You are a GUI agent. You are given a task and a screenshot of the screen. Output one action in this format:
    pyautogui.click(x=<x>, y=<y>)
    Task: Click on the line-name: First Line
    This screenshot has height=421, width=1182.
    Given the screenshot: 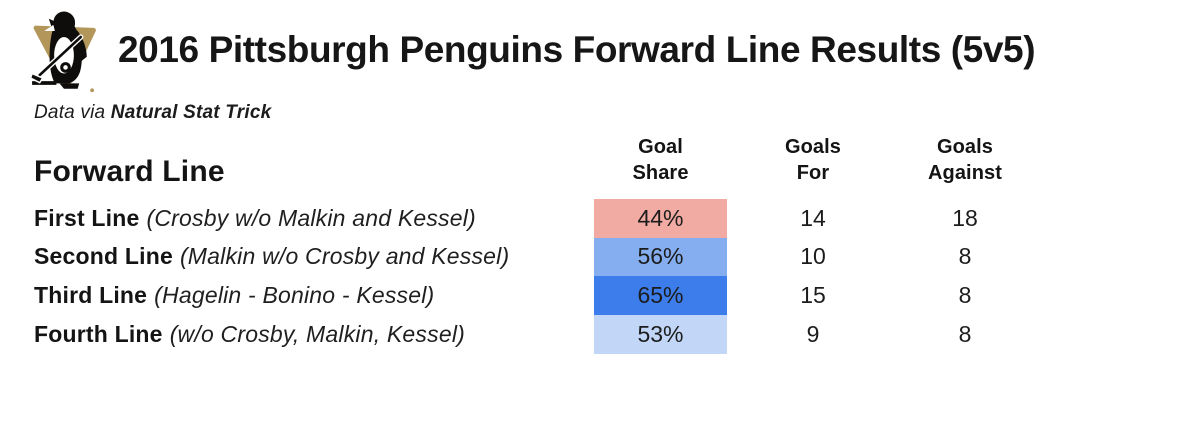 What is the action you would take?
    pyautogui.click(x=87, y=217)
    